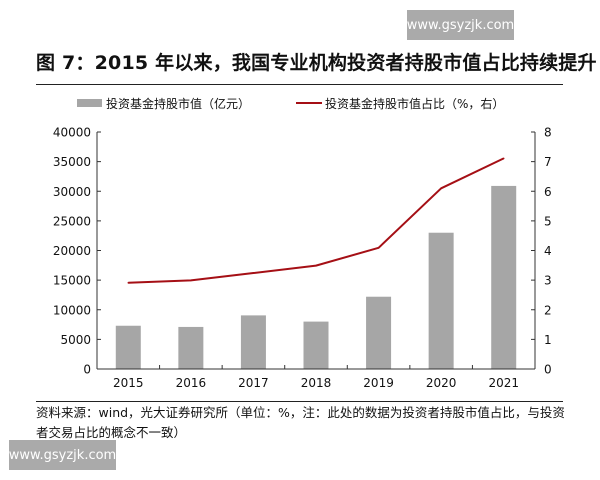  What do you see at coordinates (504, 277) in the screenshot?
I see `bar-2021` at bounding box center [504, 277].